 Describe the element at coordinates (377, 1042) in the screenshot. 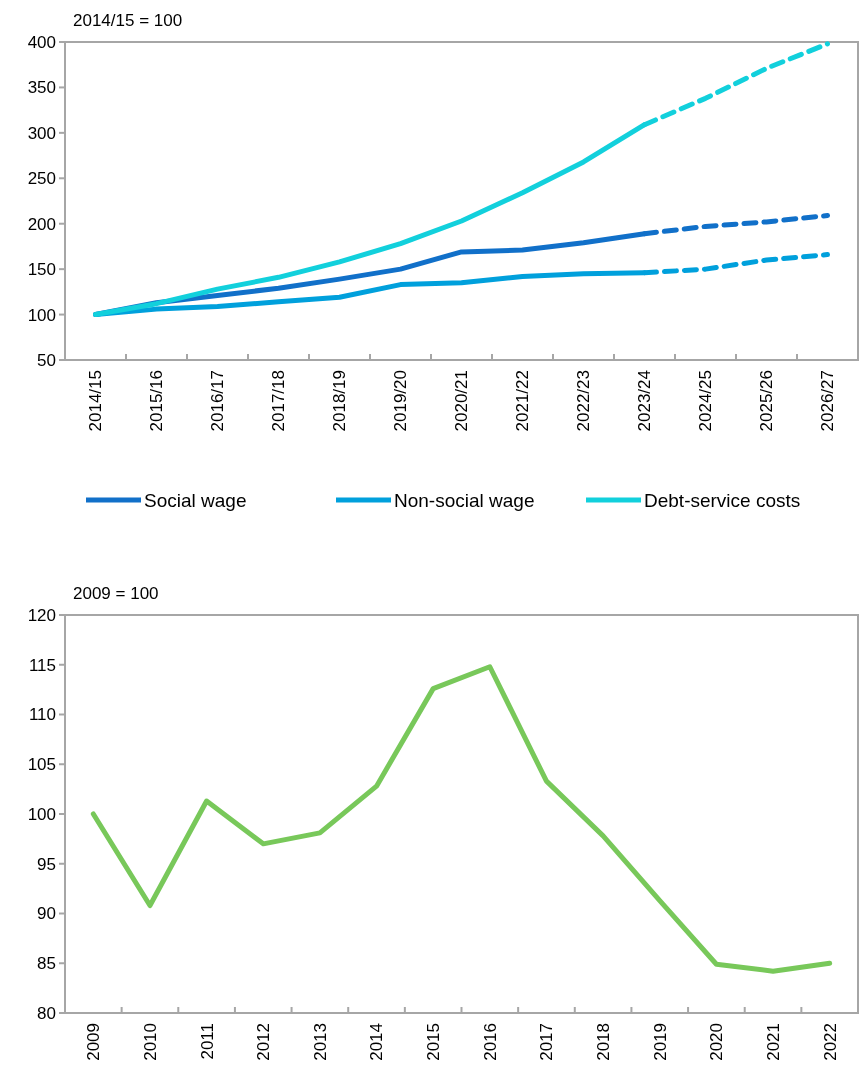

I see `x-tick-label: 2014` at that location.